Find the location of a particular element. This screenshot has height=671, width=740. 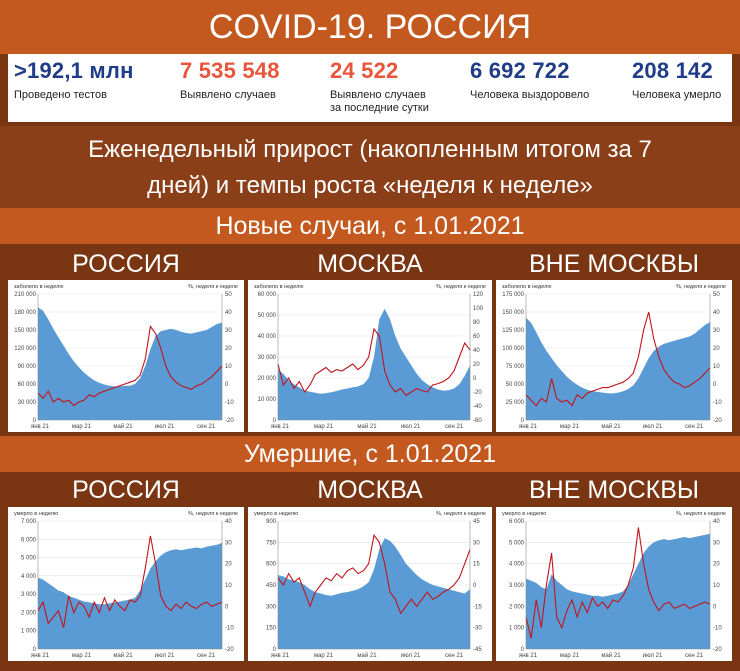

y-tick-label: 6 000 is located at coordinates (517, 522).